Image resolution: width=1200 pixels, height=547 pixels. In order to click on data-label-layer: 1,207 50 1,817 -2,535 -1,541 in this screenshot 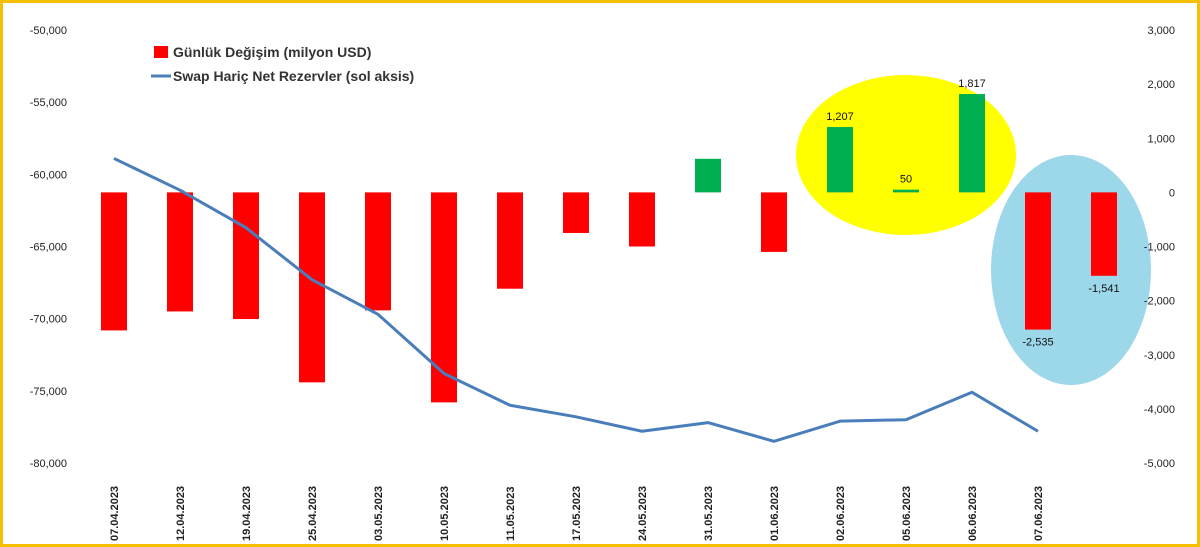, I will do `click(972, 213)`.